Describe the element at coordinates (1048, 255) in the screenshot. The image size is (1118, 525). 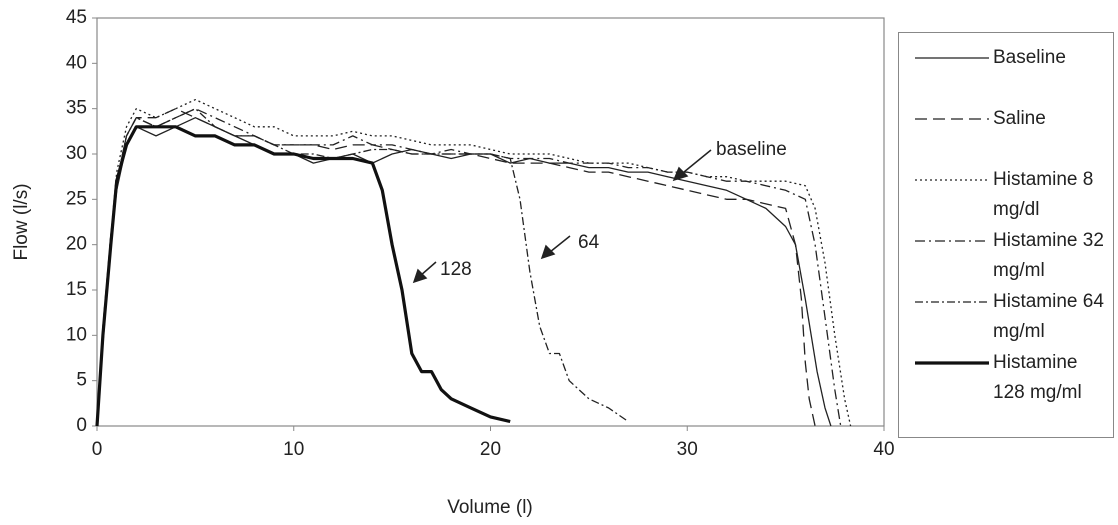
I see `legend-label: Histamine 32 mg/ml` at that location.